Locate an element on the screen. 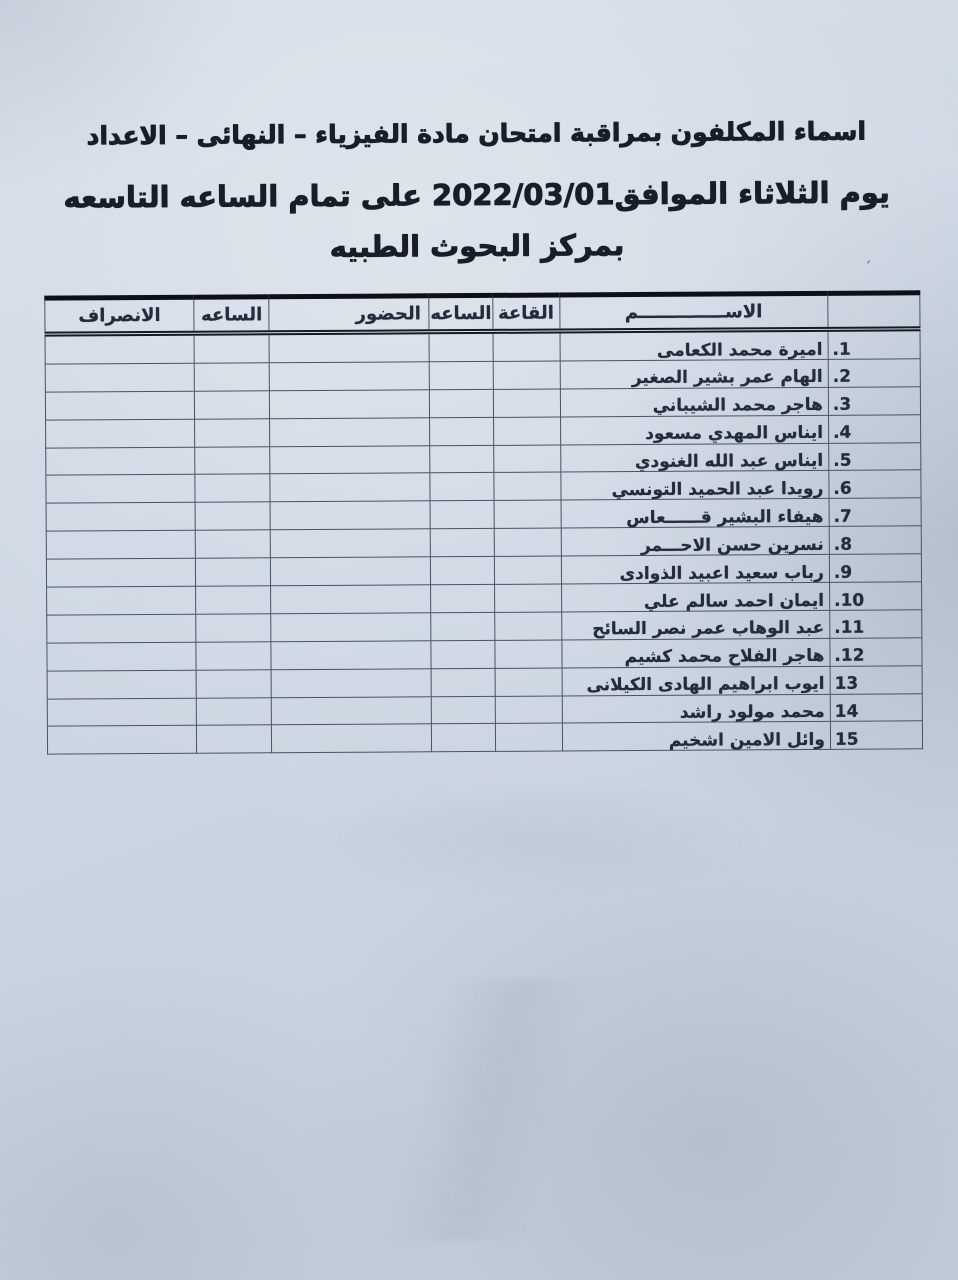 The width and height of the screenshot is (958, 1280). table-row: 7. هيفاء البشير قــــــعاس is located at coordinates (484, 515).